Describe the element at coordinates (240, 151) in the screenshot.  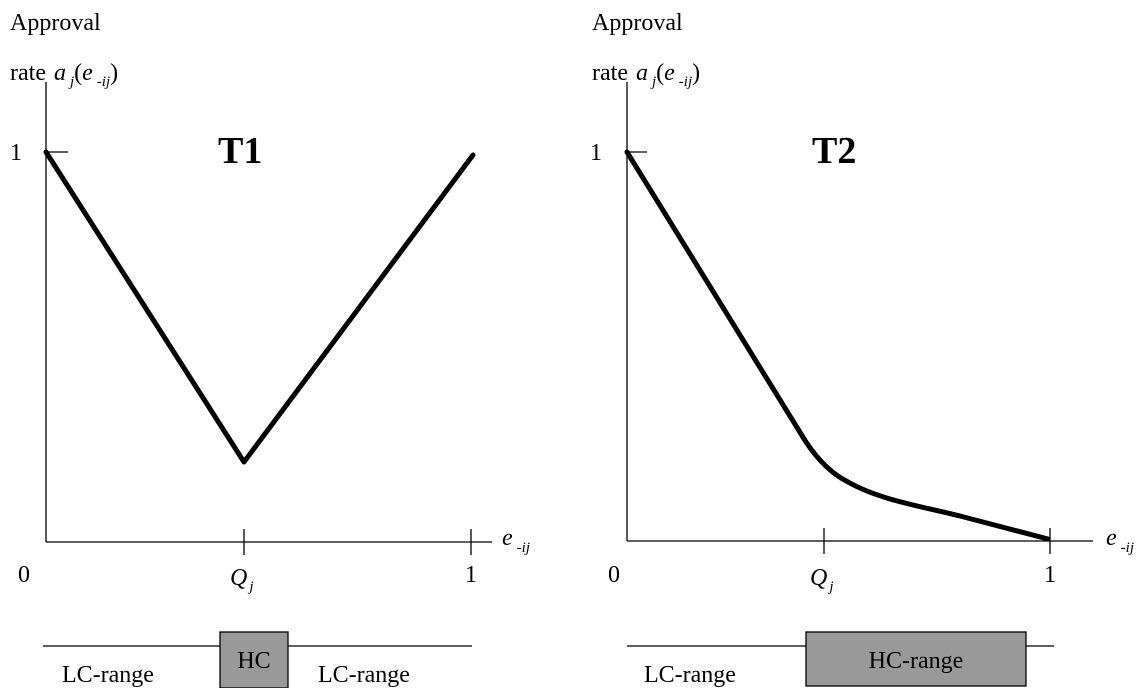
I see `t1-title: T1` at that location.